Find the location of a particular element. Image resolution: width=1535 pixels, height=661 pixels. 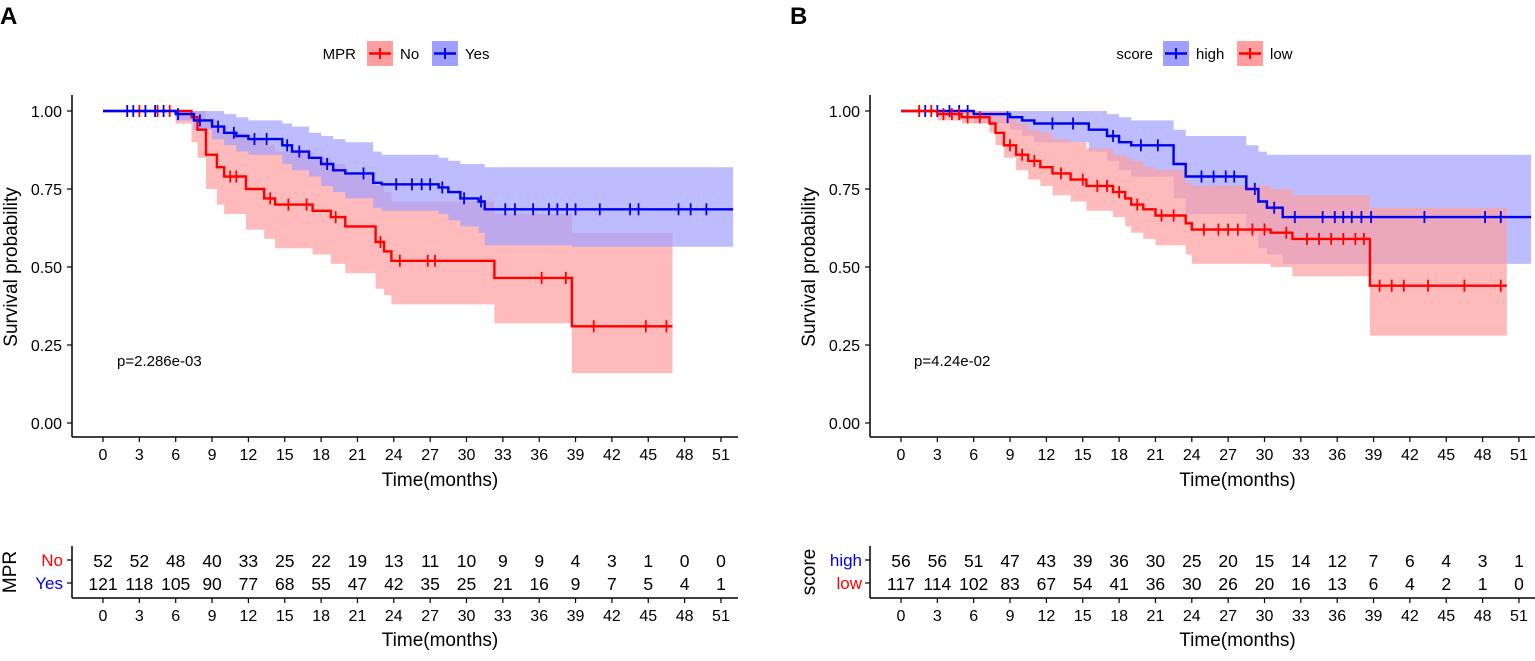

risk-count-high: 12 is located at coordinates (1336, 561).